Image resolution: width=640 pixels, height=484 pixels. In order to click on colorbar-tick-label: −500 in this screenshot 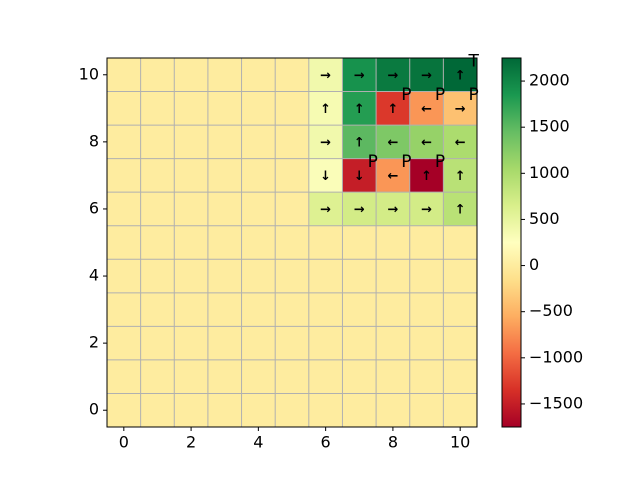, I will do `click(551, 310)`.